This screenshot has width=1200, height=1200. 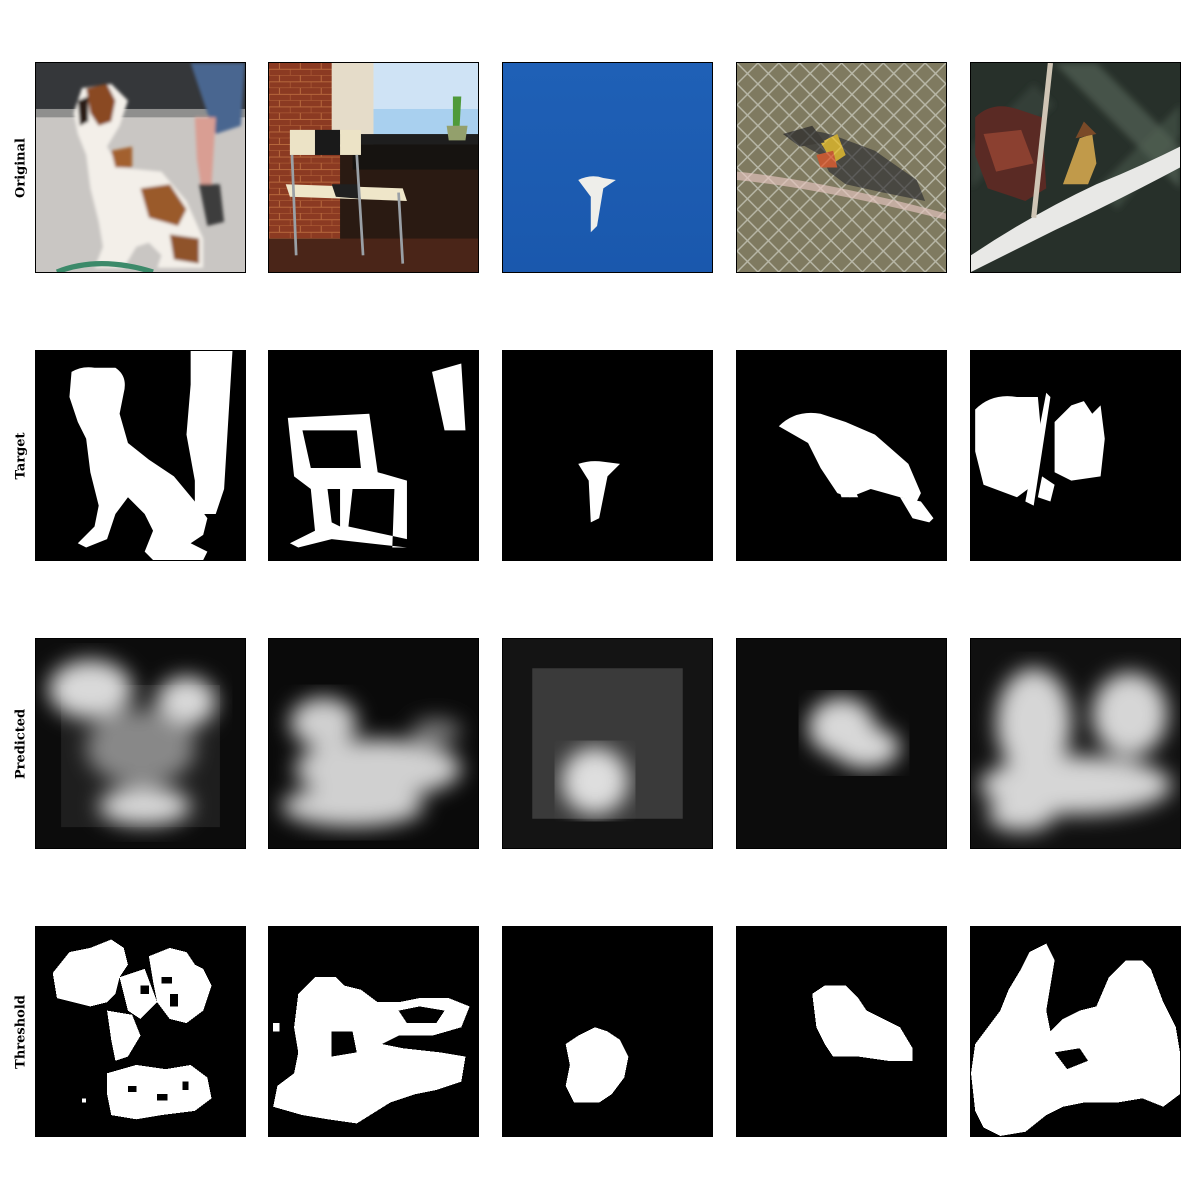 What do you see at coordinates (841, 743) in the screenshot?
I see `predicted-mask-toucan` at bounding box center [841, 743].